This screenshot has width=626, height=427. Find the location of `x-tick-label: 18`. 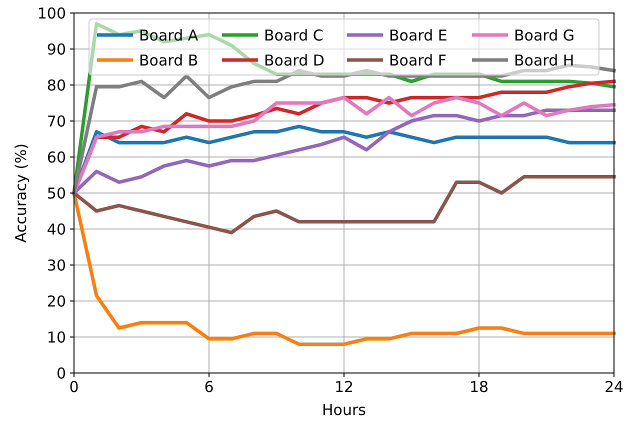

x-tick-label: 18 is located at coordinates (479, 387).